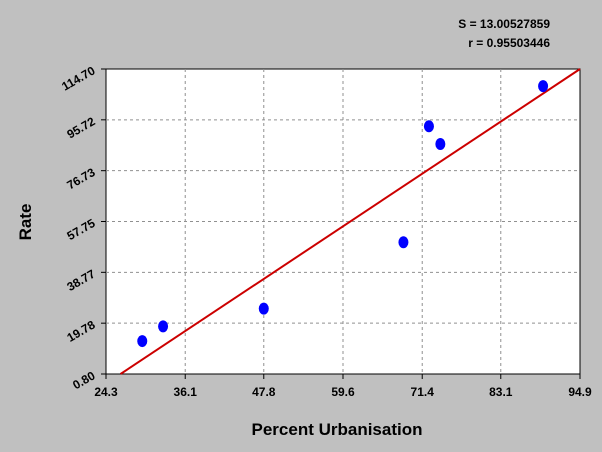 Image resolution: width=602 pixels, height=452 pixels. I want to click on x-tick-label: 83.1, so click(501, 392).